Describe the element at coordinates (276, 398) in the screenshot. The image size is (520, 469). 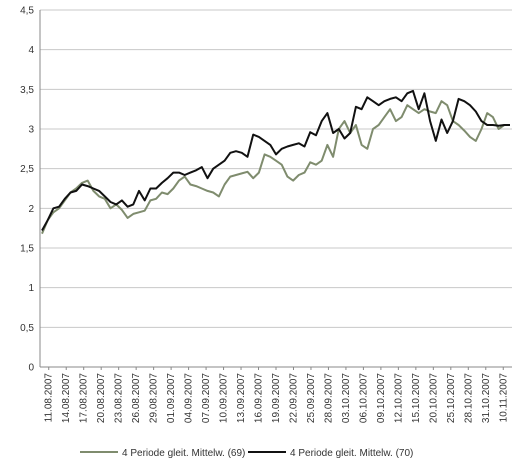
I see `x-tick-label-13: 19.09.2007` at that location.